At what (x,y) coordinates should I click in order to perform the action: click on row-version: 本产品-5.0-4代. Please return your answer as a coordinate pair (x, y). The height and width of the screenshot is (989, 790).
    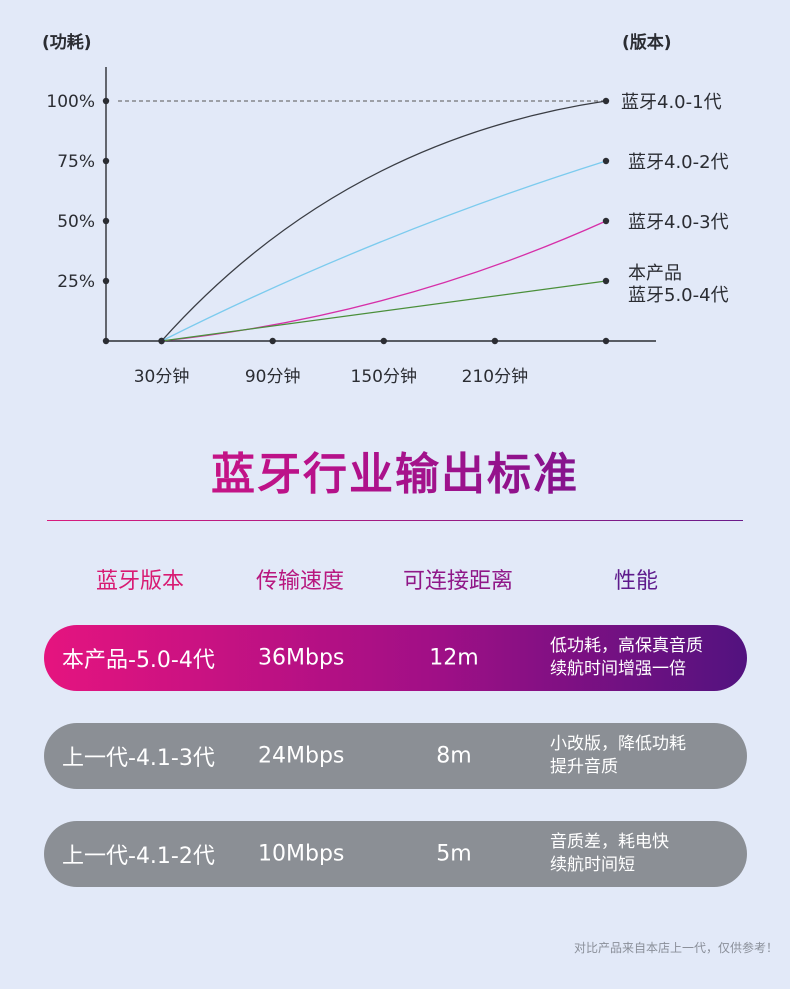
    Looking at the image, I should click on (138, 660).